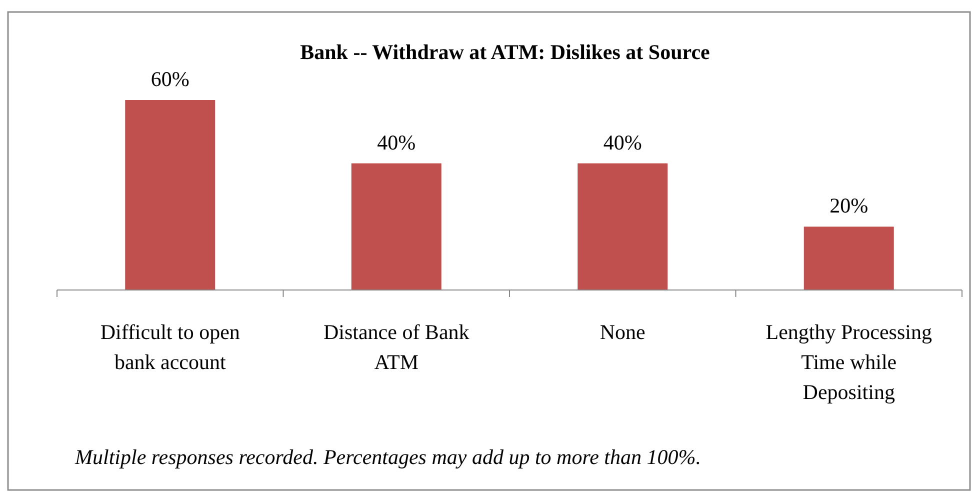 This screenshot has height=492, width=974. Describe the element at coordinates (849, 362) in the screenshot. I see `x-tick-label: Lengthy Processing Time while Depositing` at that location.